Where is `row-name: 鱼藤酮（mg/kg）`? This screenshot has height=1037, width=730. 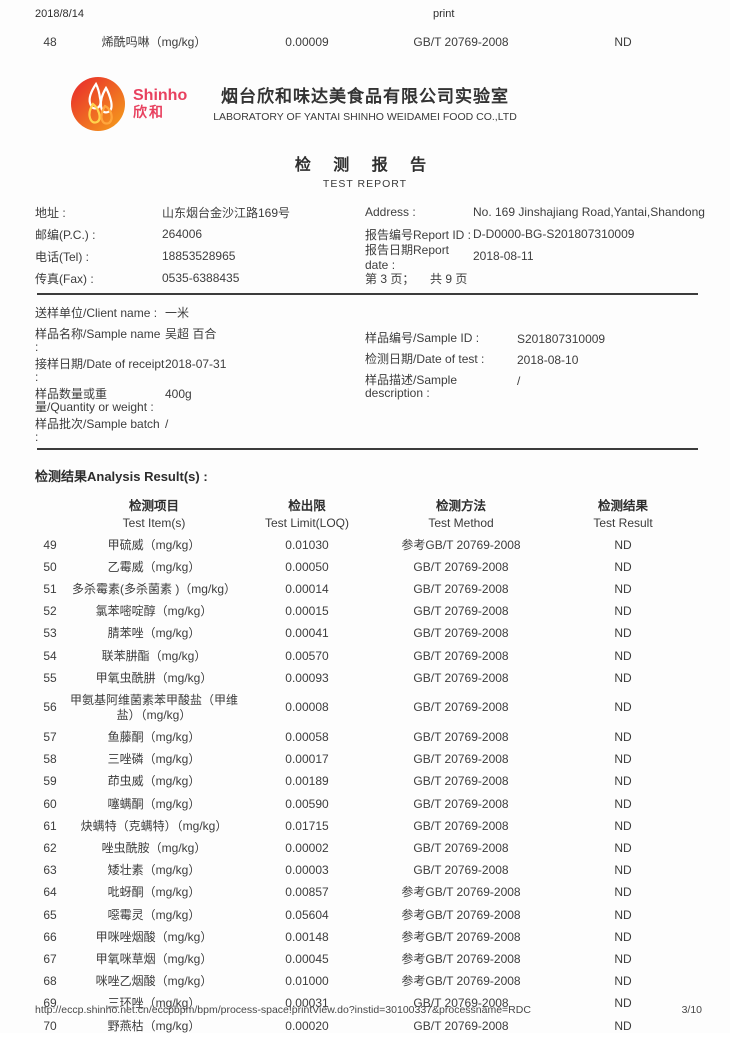 row-name: 鱼藤酮（mg/kg） is located at coordinates (154, 737).